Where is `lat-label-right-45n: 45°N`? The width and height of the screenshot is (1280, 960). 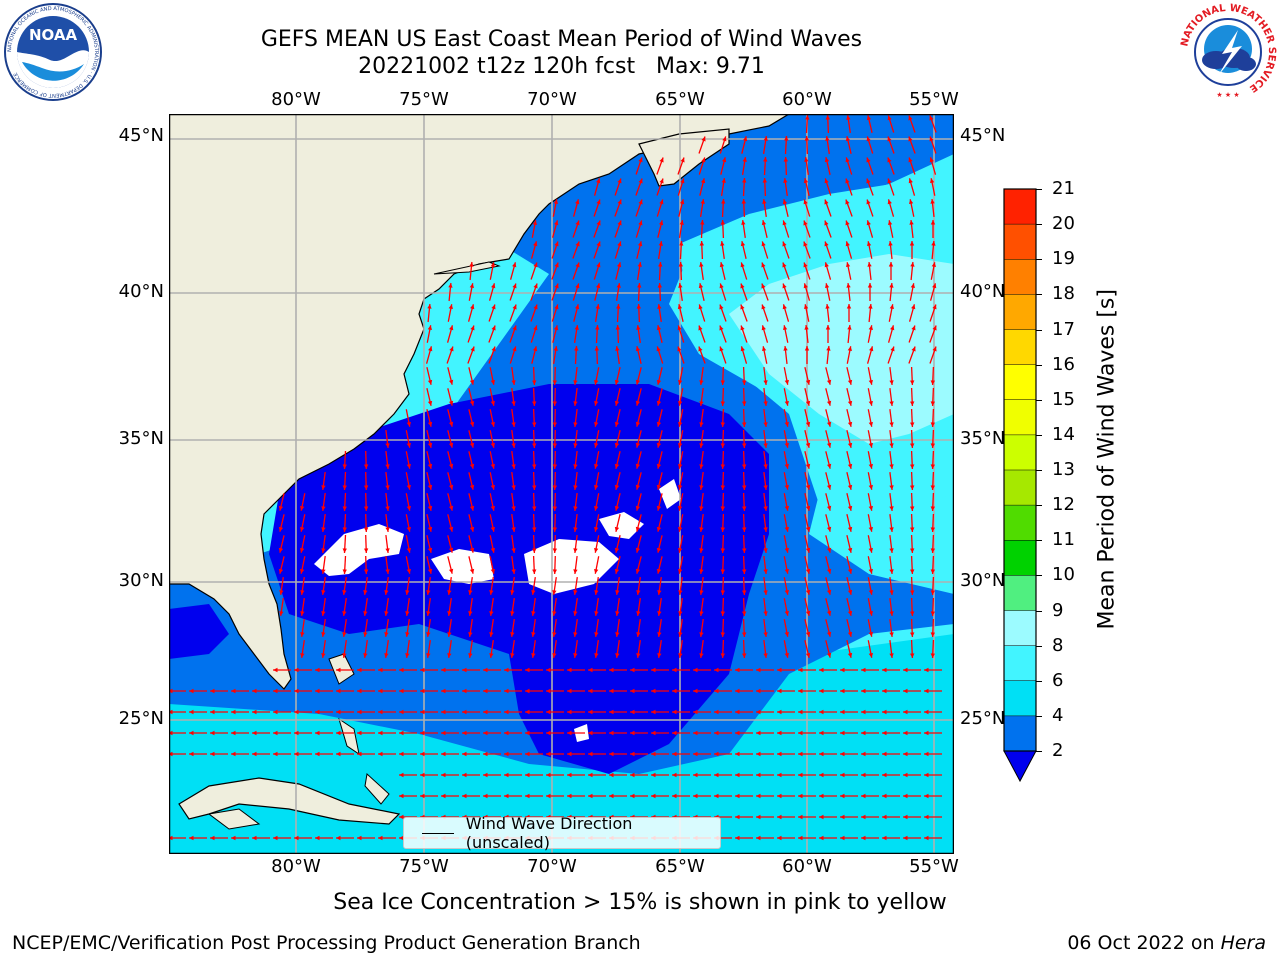
lat-label-right-45n: 45°N is located at coordinates (983, 135).